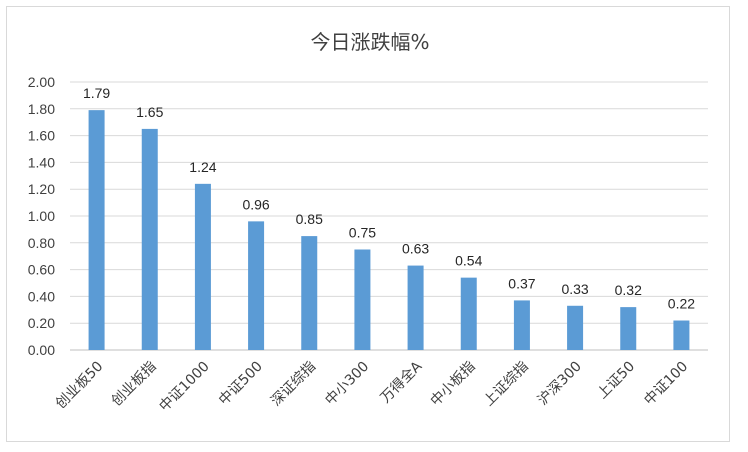 The image size is (748, 452). I want to click on y-tick-label: 2.00, so click(41, 82).